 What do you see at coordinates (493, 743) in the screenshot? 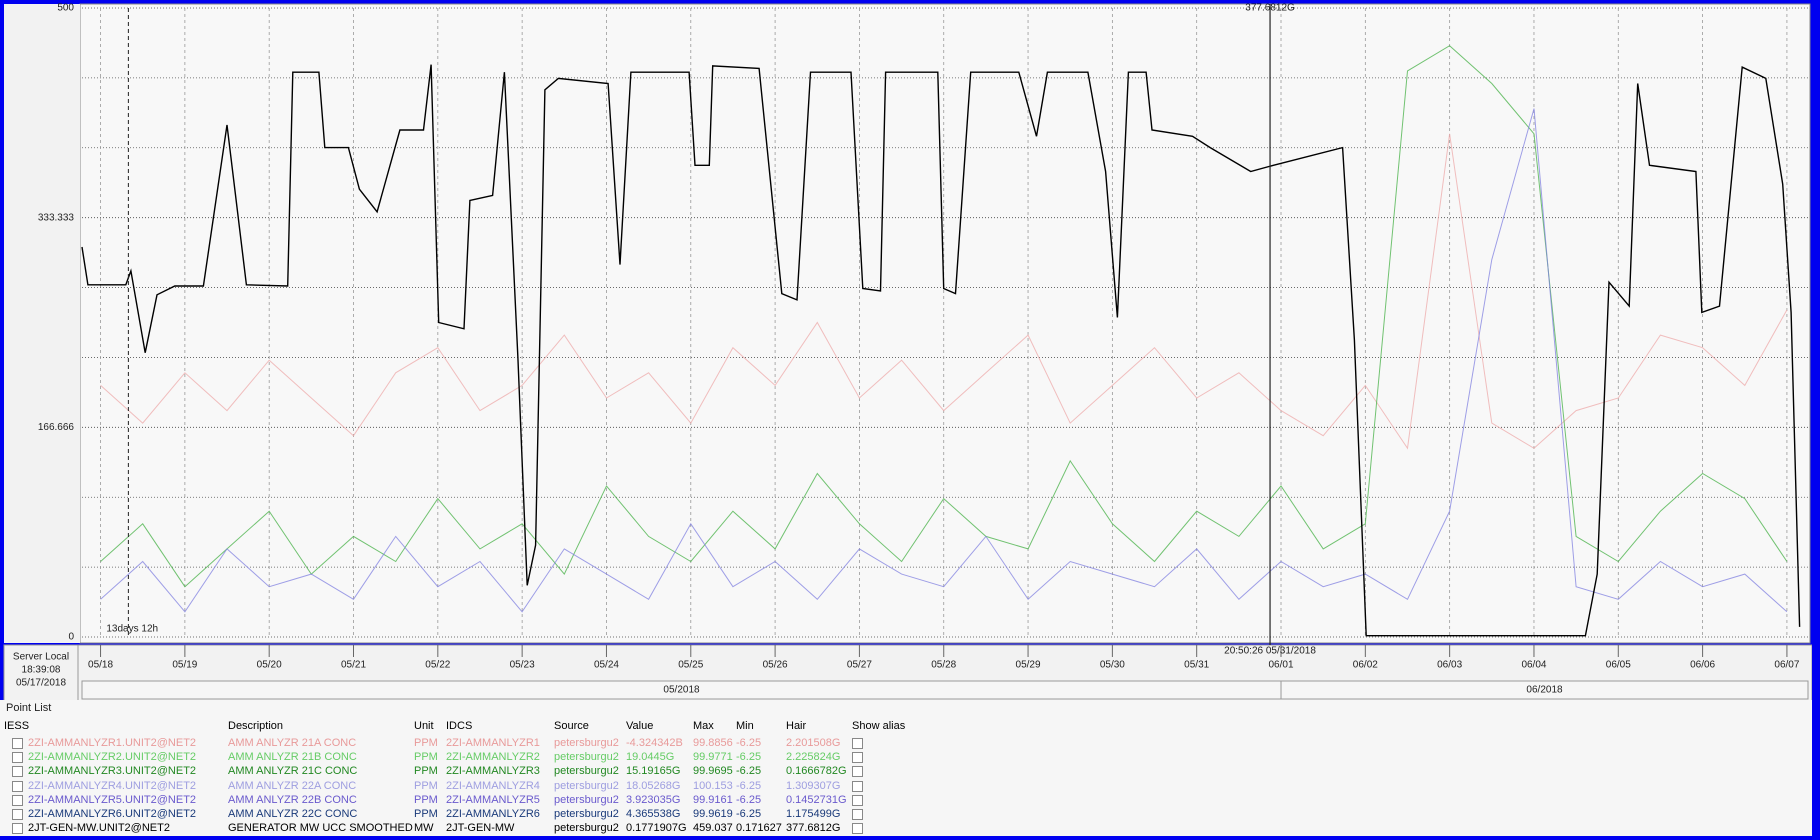
I see `cell: 2ZI-AMMANLYZR1` at bounding box center [493, 743].